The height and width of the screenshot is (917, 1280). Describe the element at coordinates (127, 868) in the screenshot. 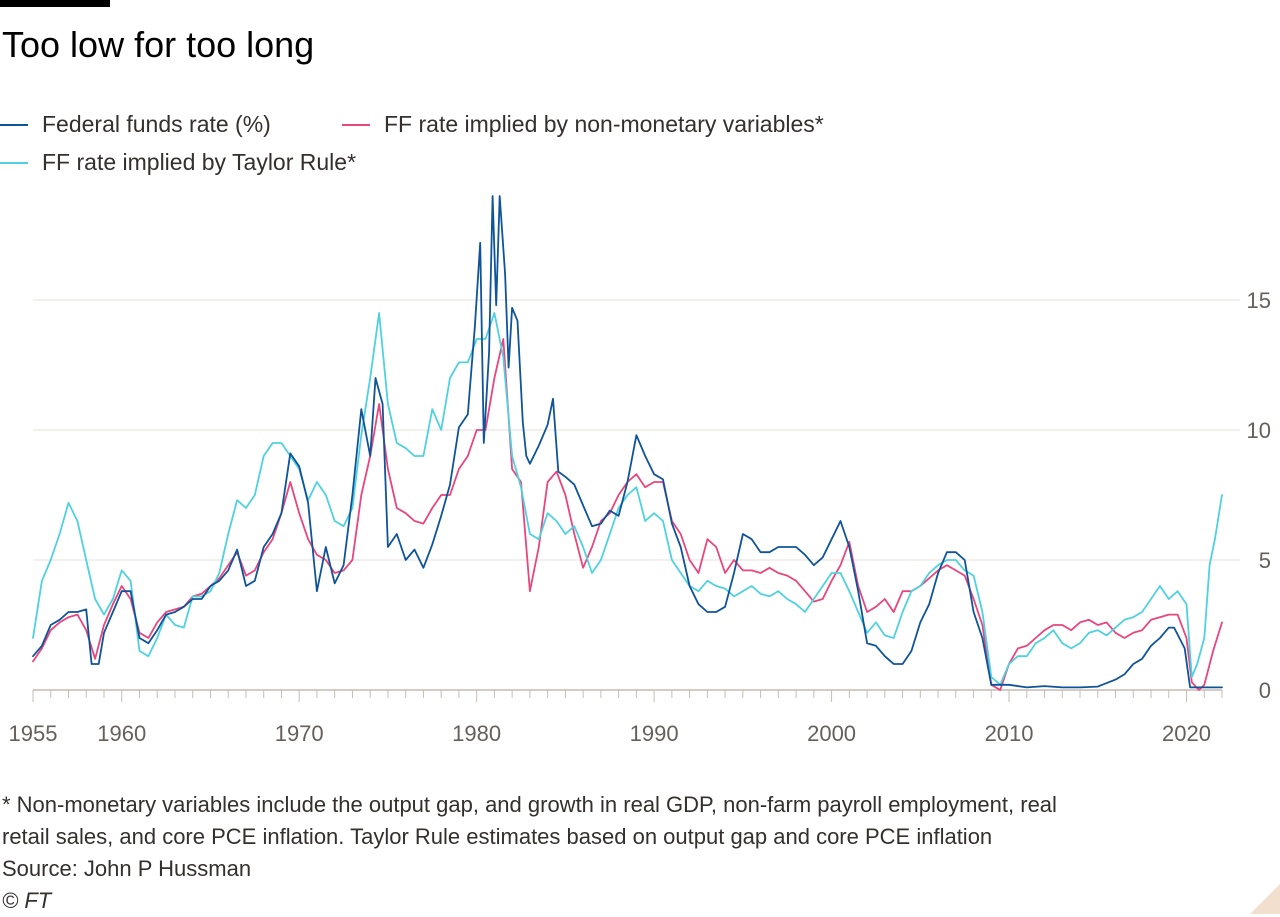

I see `source-note: Source: John P Hussman` at that location.